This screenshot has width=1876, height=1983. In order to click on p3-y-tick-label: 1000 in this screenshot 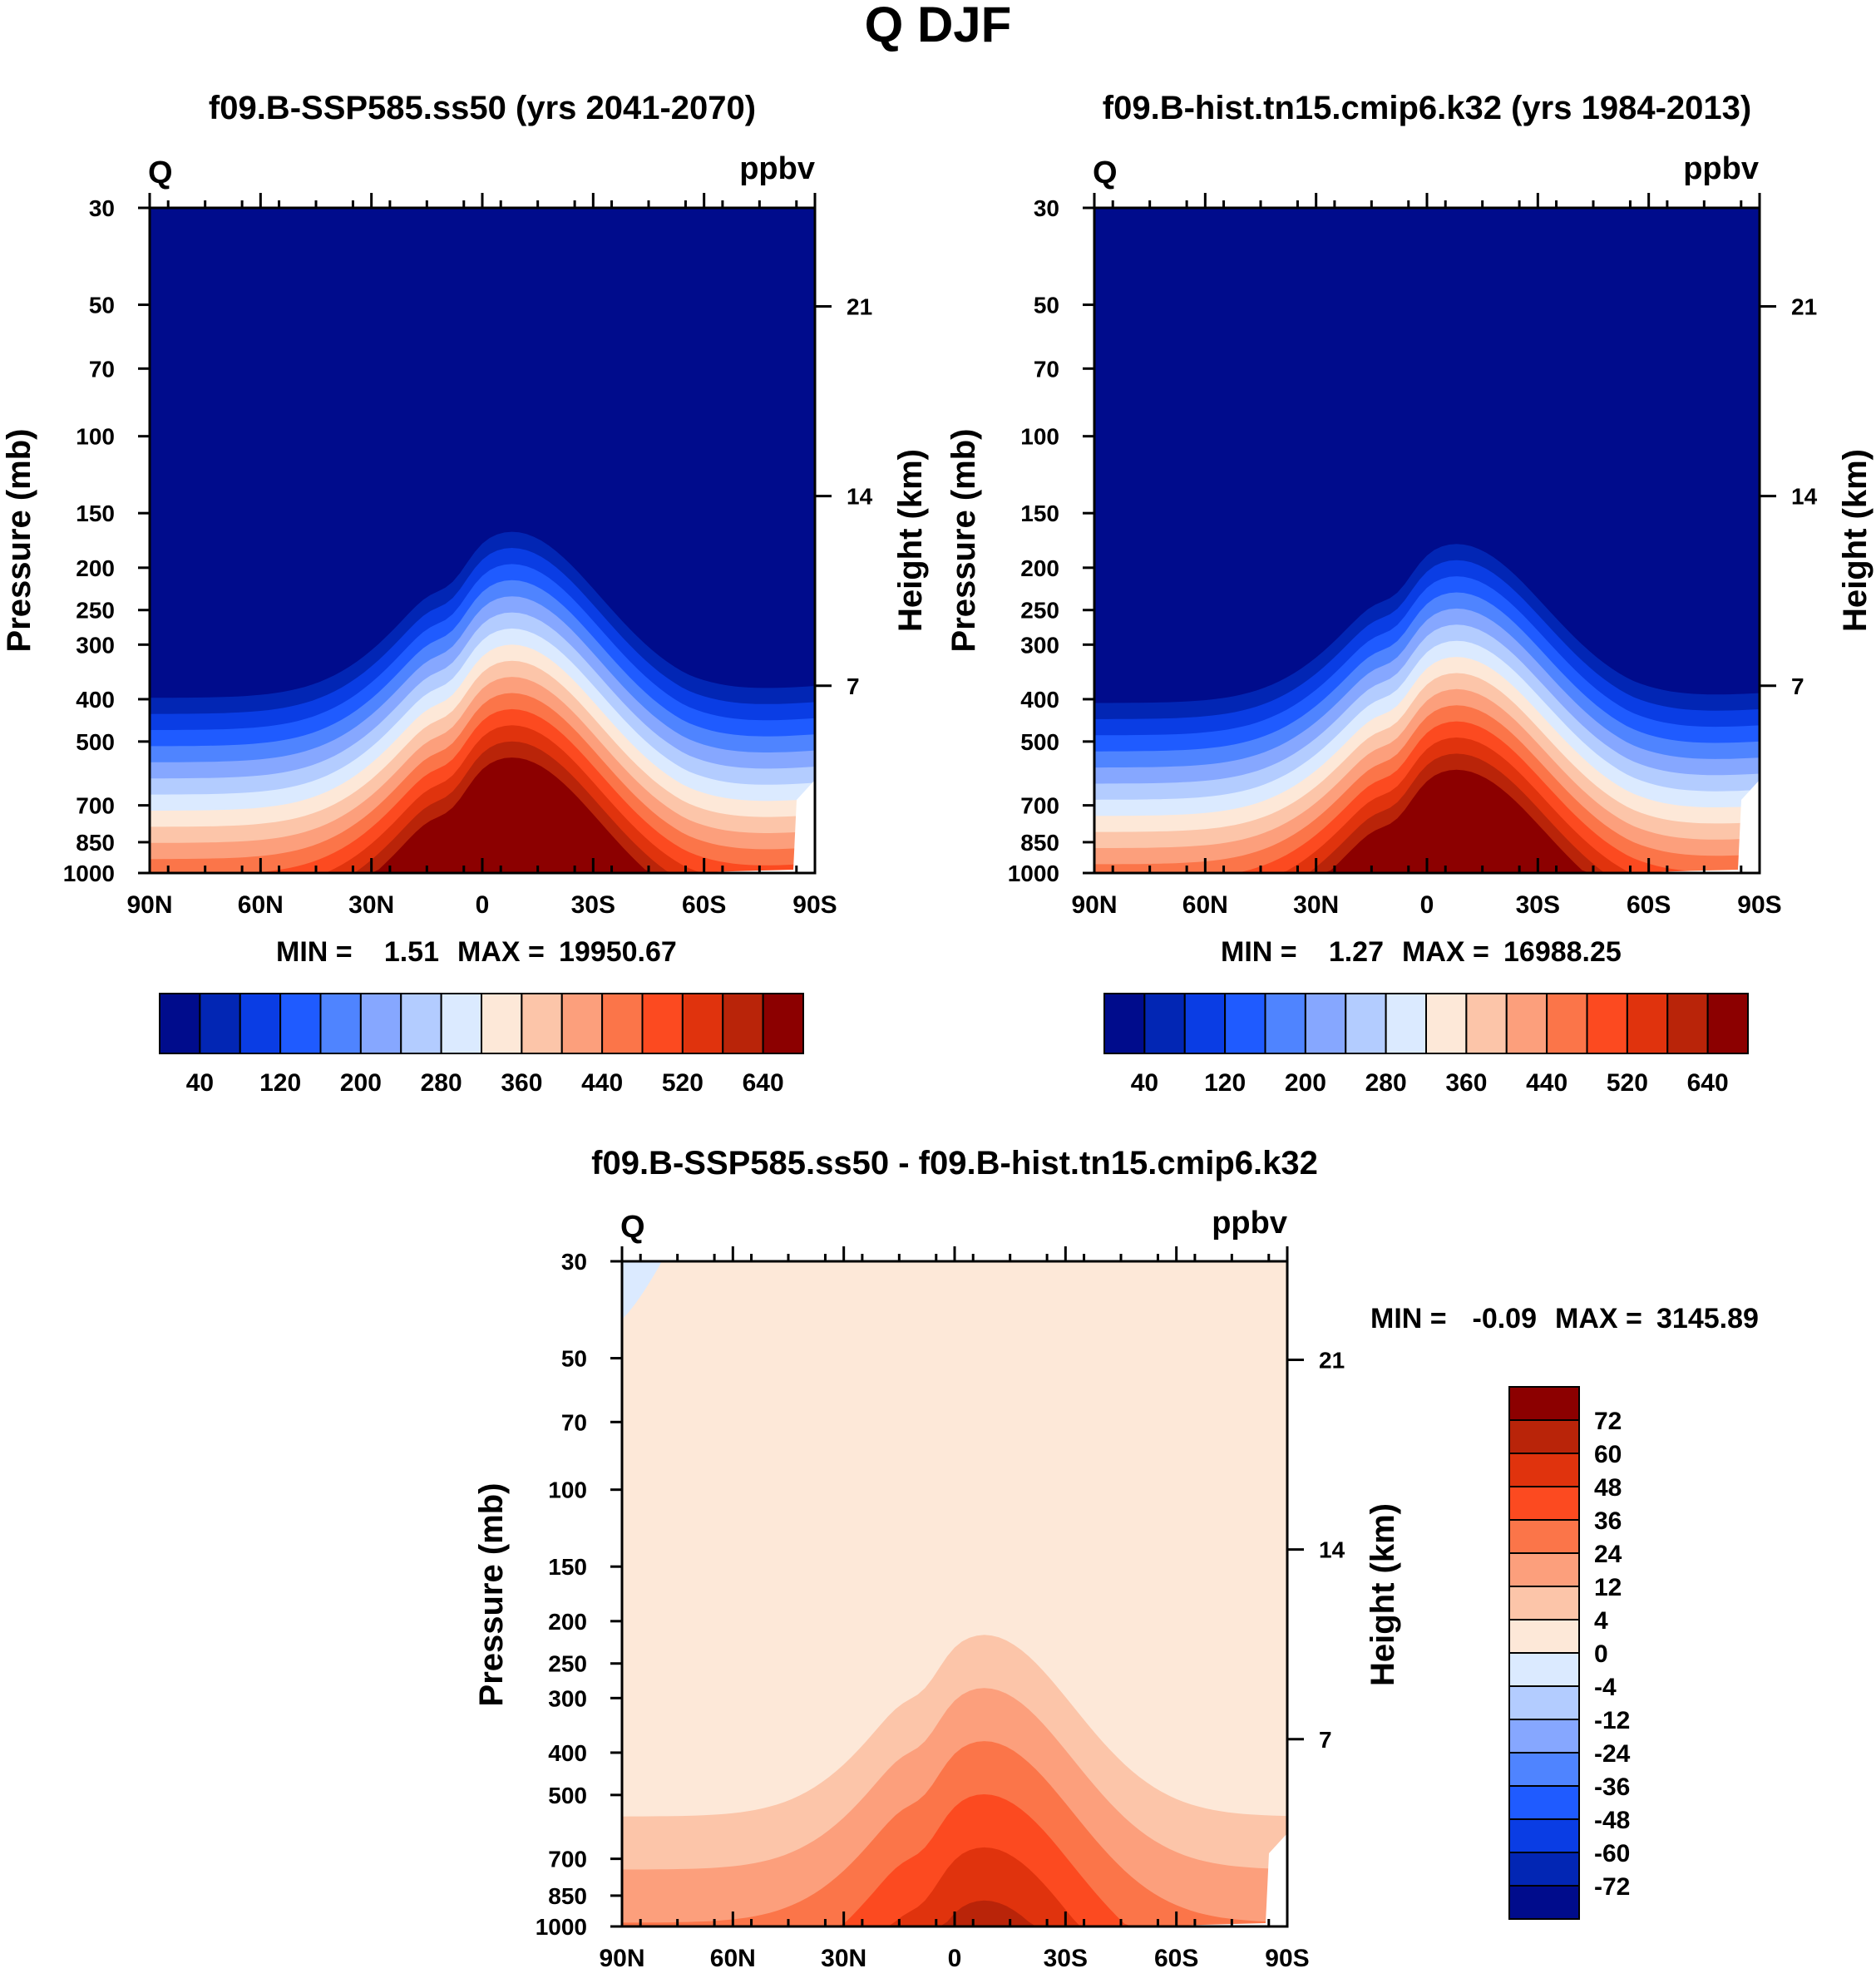, I will do `click(561, 1927)`.